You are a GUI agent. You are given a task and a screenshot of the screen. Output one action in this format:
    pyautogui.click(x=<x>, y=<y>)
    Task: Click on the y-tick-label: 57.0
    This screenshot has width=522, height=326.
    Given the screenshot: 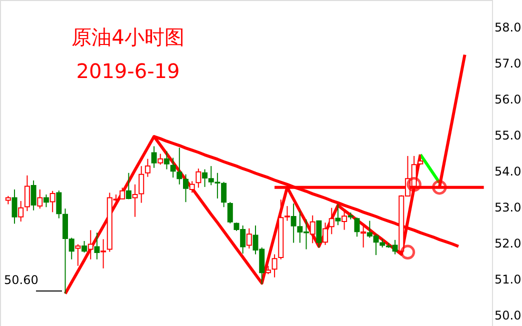 What is the action you would take?
    pyautogui.click(x=508, y=63)
    